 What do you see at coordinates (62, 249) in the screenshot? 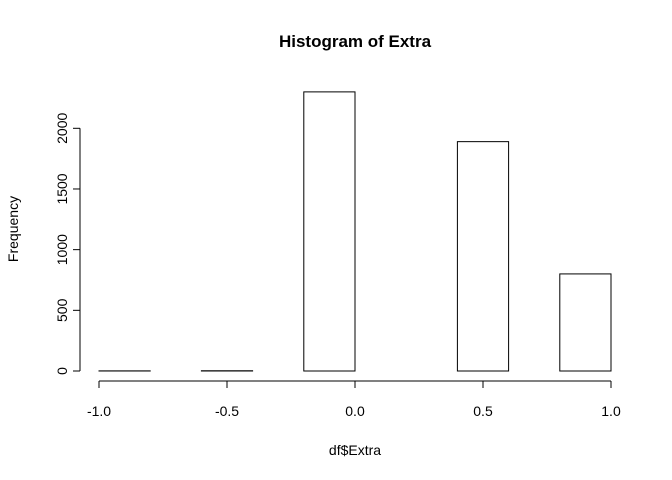
I see `y-tick-label: 1000` at bounding box center [62, 249].